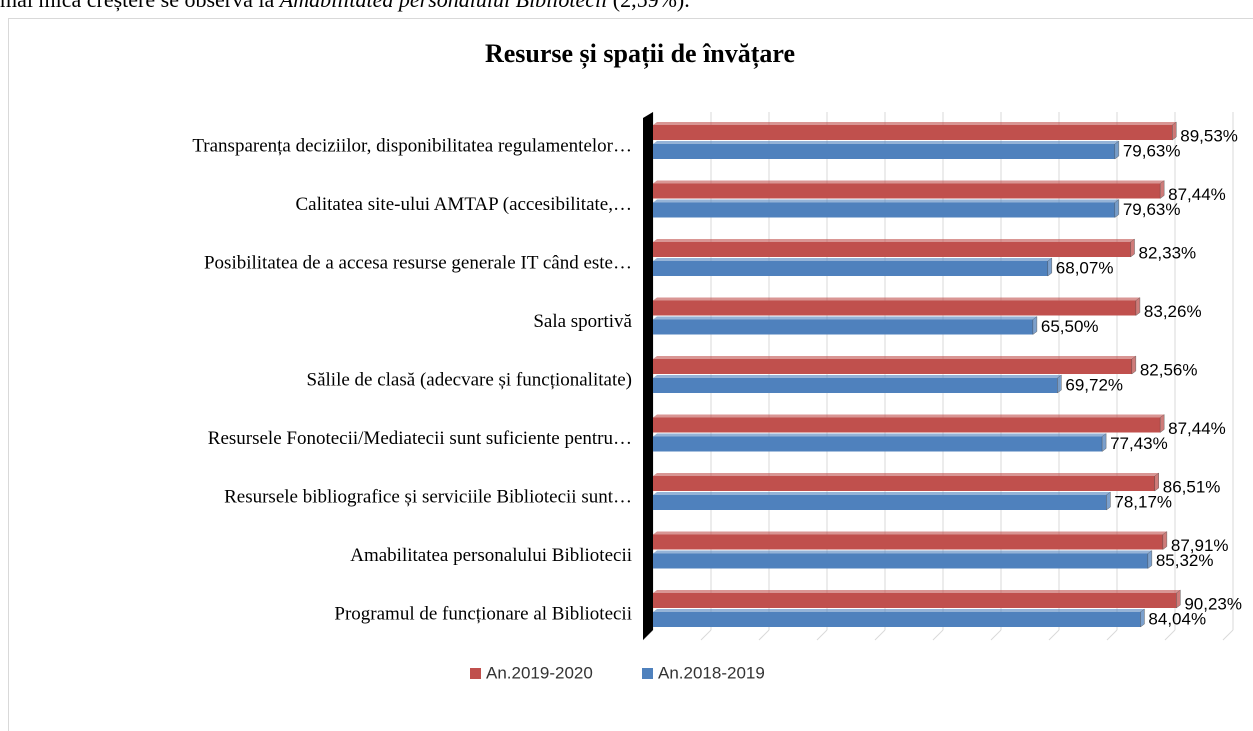 This screenshot has width=1253, height=731. Describe the element at coordinates (648, 6) in the screenshot. I see `intro-part: (2,59%).` at that location.